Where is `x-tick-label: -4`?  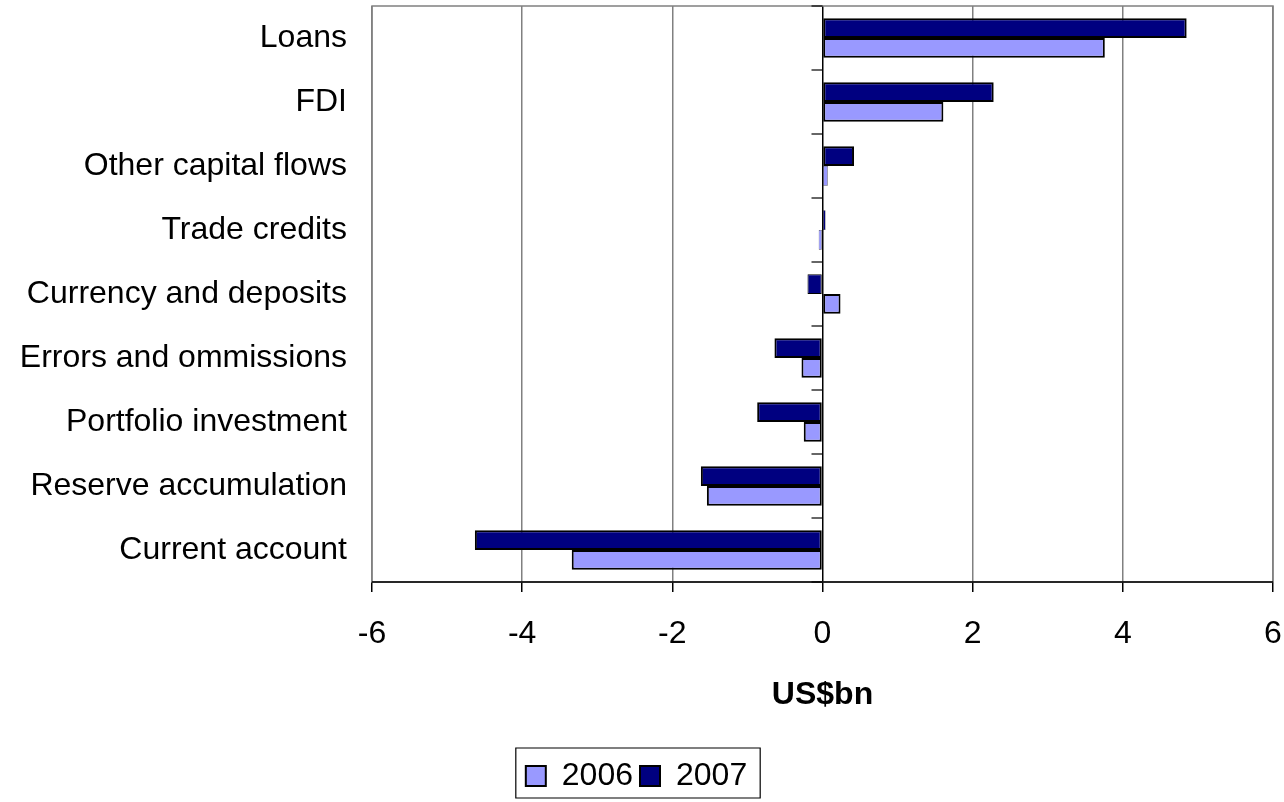 x-tick-label: -4 is located at coordinates (522, 632).